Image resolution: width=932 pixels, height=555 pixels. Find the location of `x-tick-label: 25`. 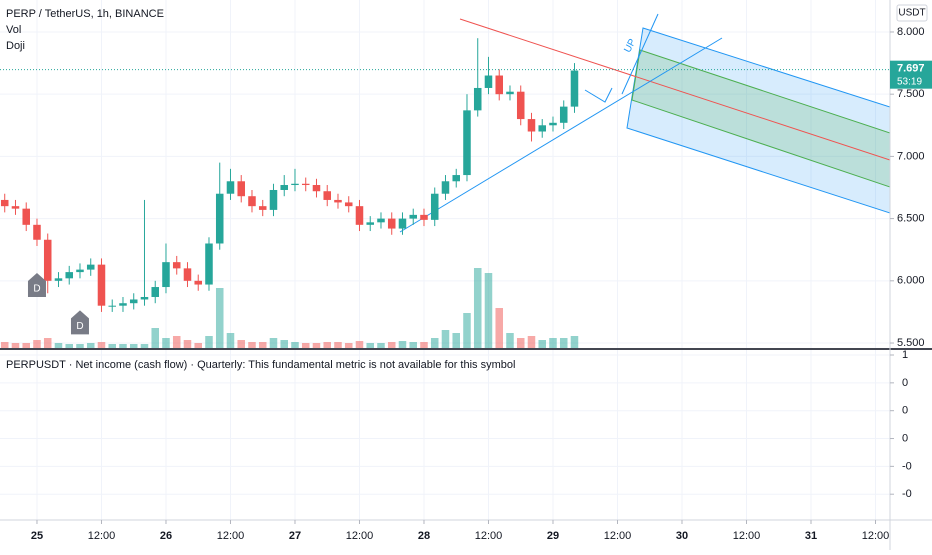

x-tick-label: 25 is located at coordinates (37, 536).